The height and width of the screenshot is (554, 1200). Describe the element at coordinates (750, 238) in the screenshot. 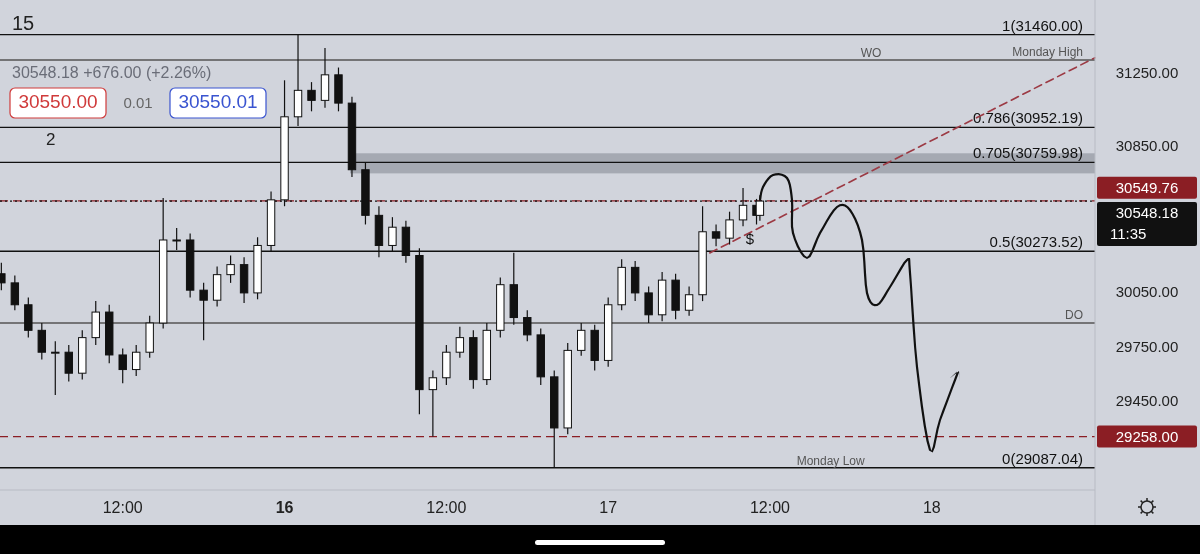

I see `annotation: $` at that location.